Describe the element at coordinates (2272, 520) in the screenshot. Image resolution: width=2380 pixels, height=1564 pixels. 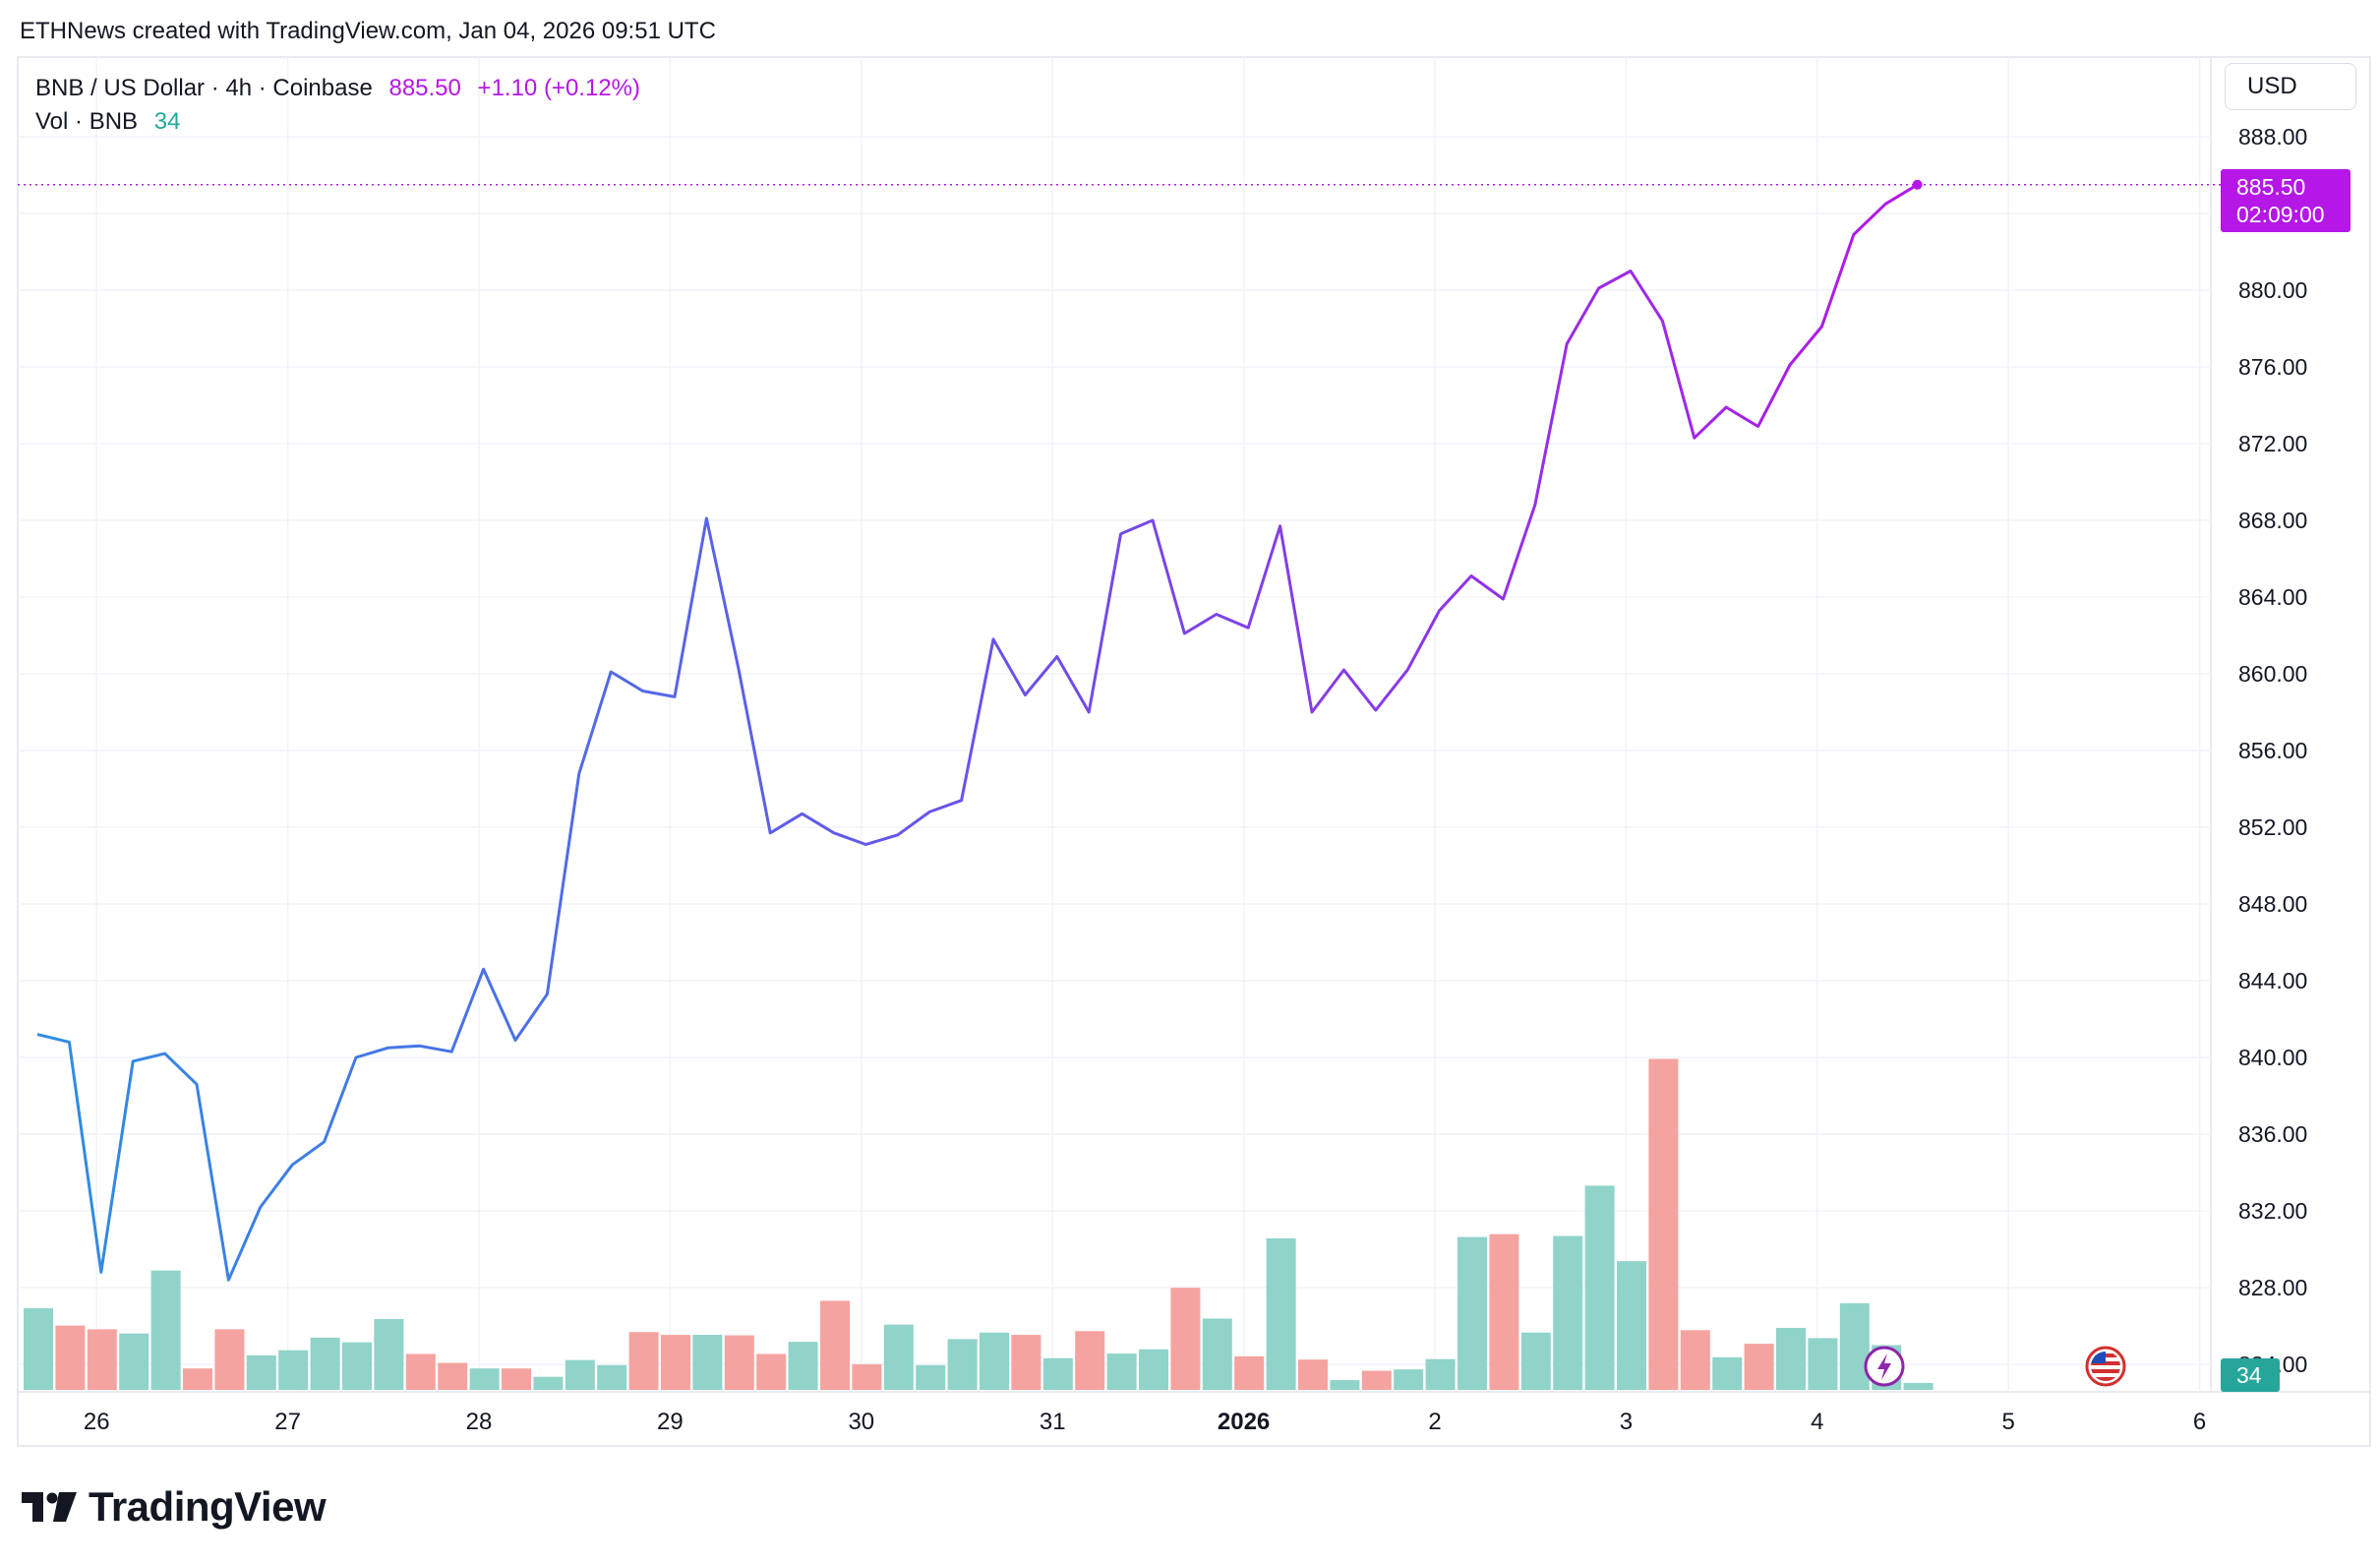
I see `y-tick-label: 868.00` at that location.